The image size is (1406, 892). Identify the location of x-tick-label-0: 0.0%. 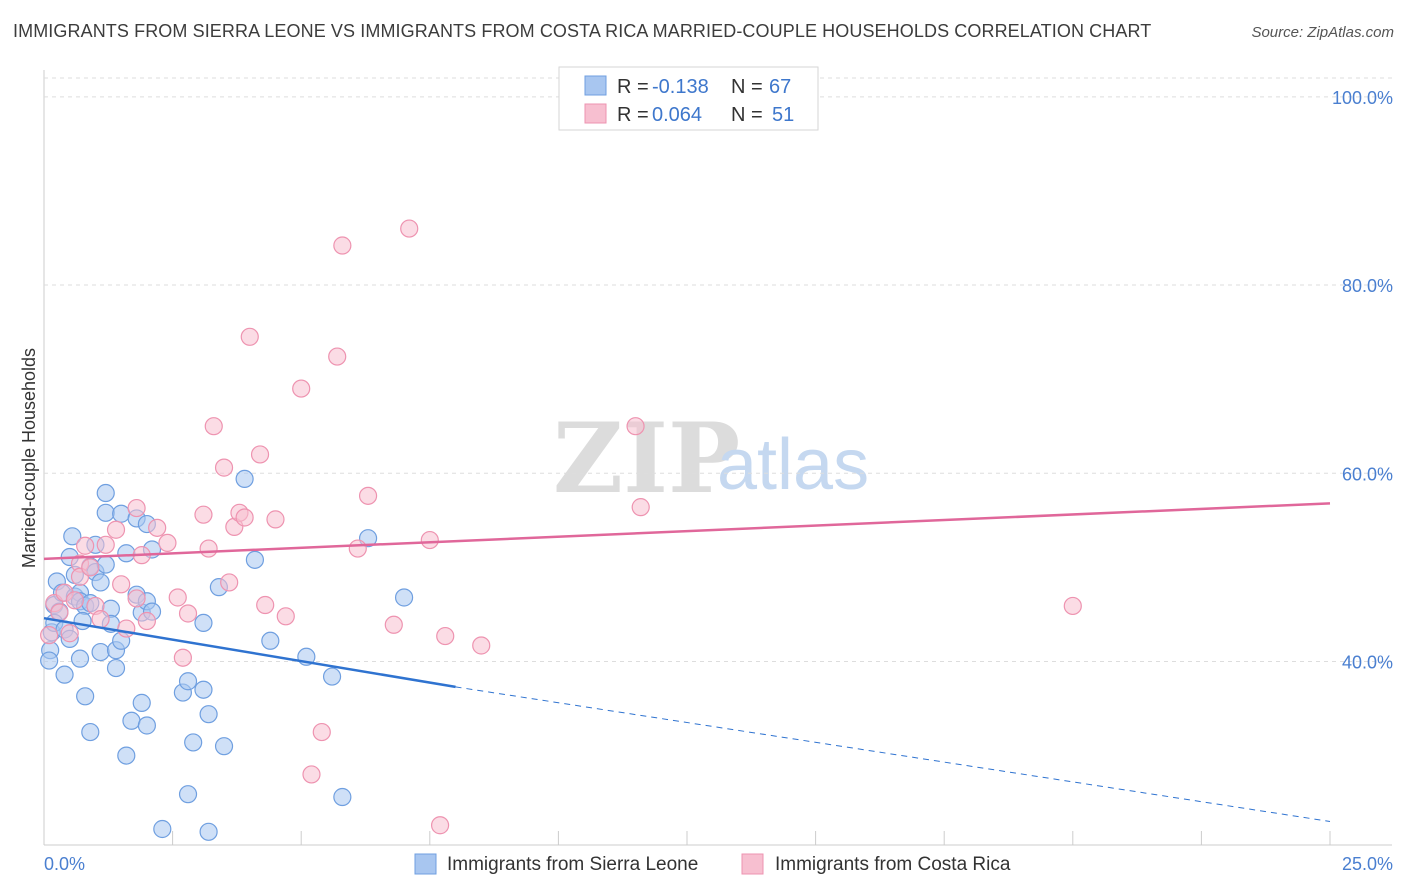
(64, 864).